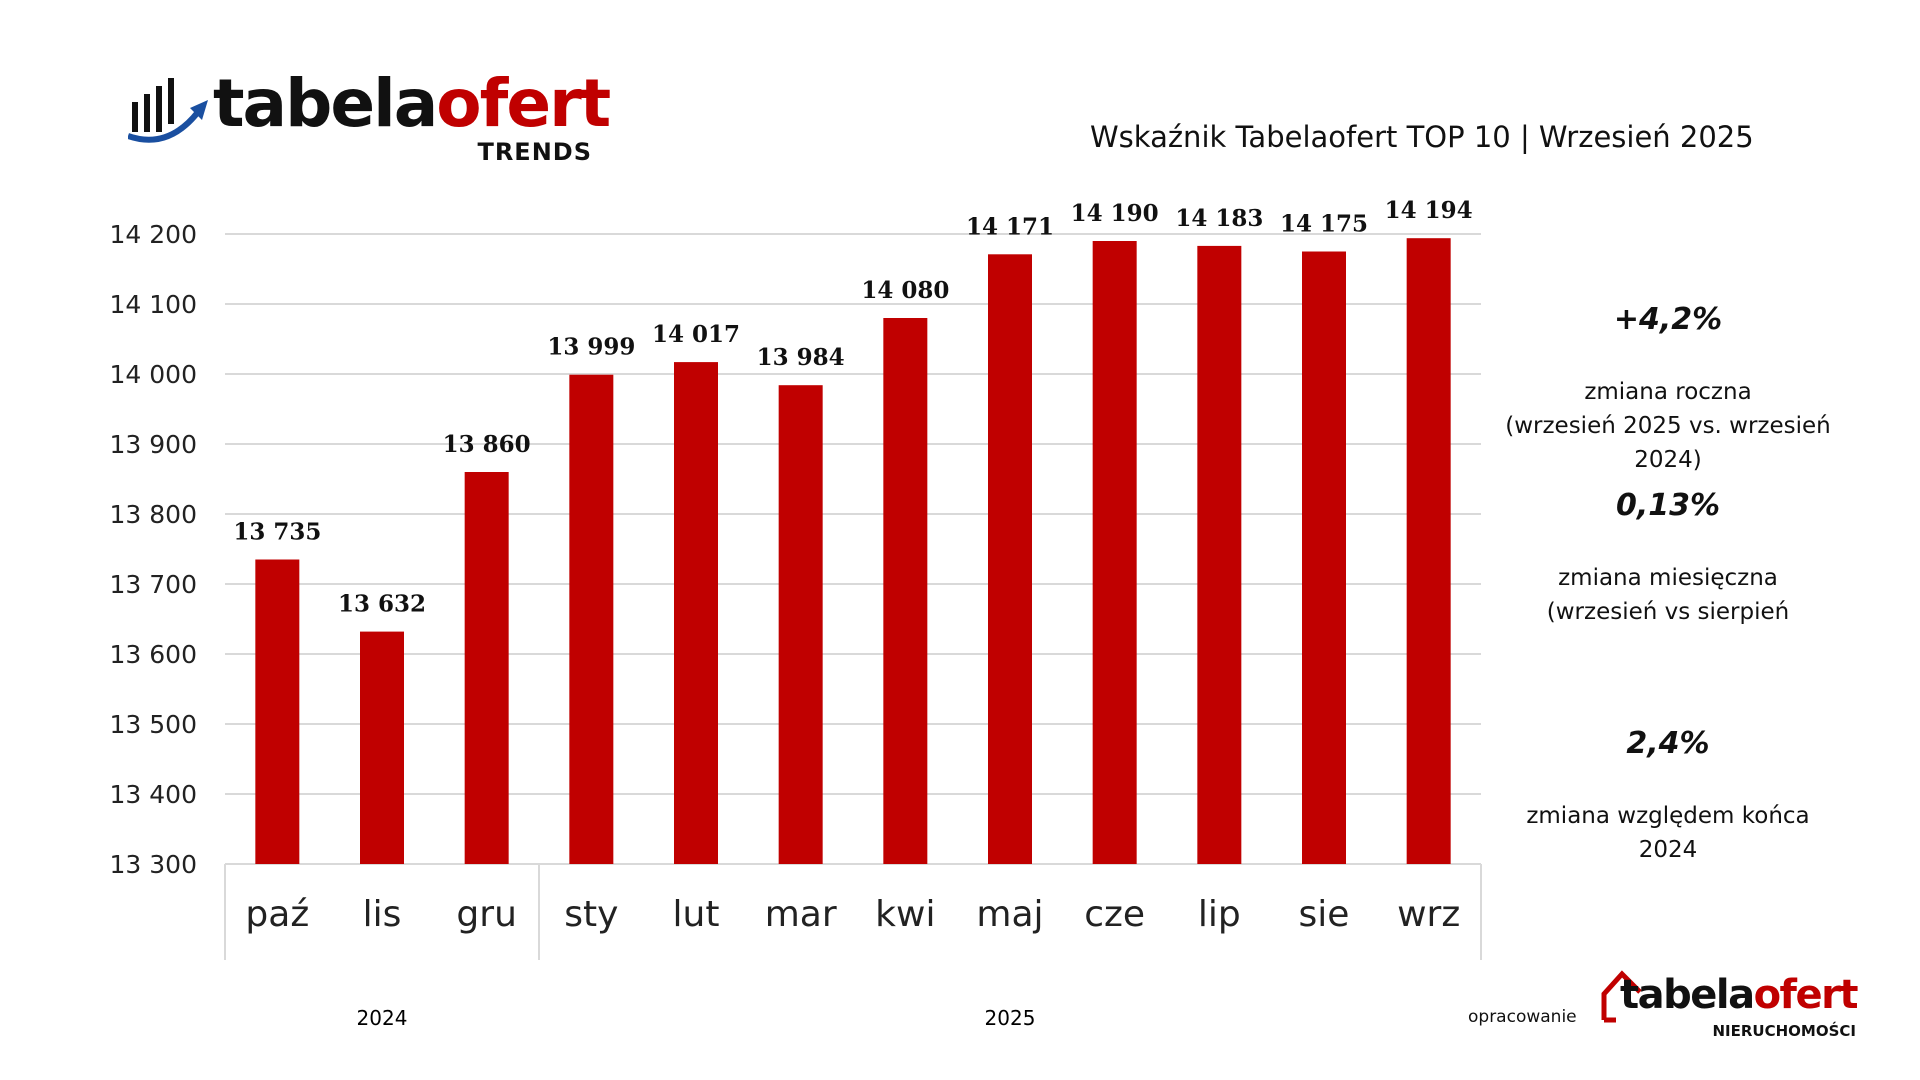 The image size is (1920, 1080). I want to click on tabelaofert-nieruchomosci-logo: tabelaofert NIERUCHOMOŚCI, so click(1730, 1008).